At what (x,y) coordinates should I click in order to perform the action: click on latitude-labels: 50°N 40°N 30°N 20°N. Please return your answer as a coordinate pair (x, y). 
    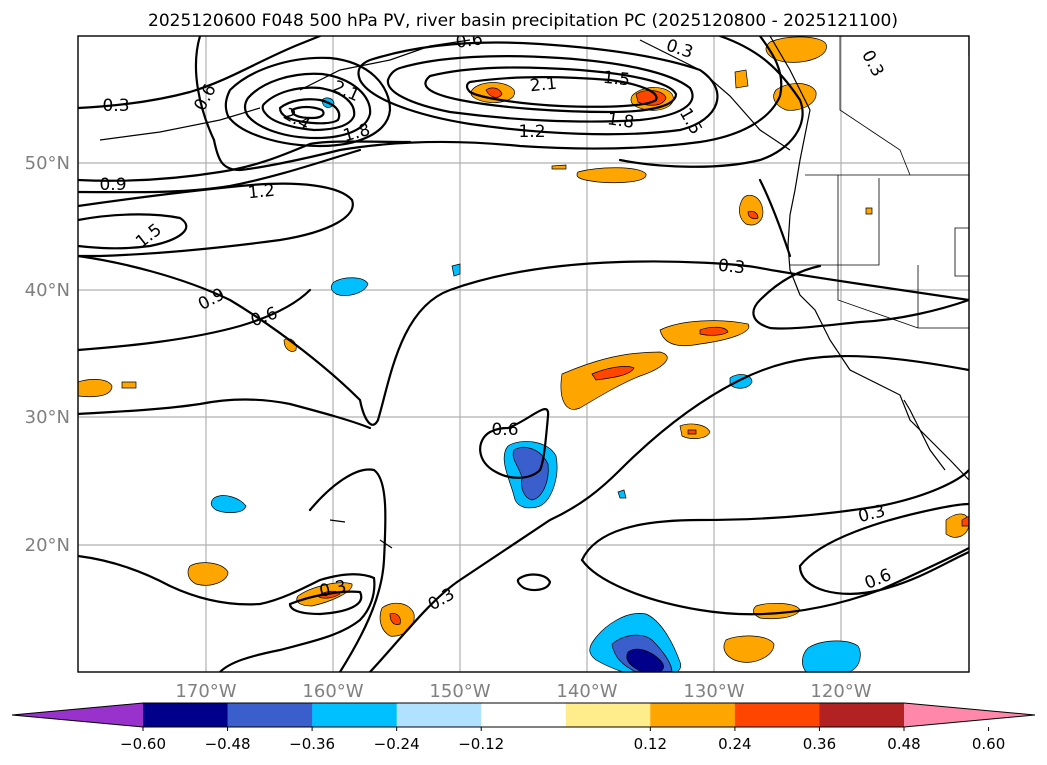
    Looking at the image, I should click on (47, 354).